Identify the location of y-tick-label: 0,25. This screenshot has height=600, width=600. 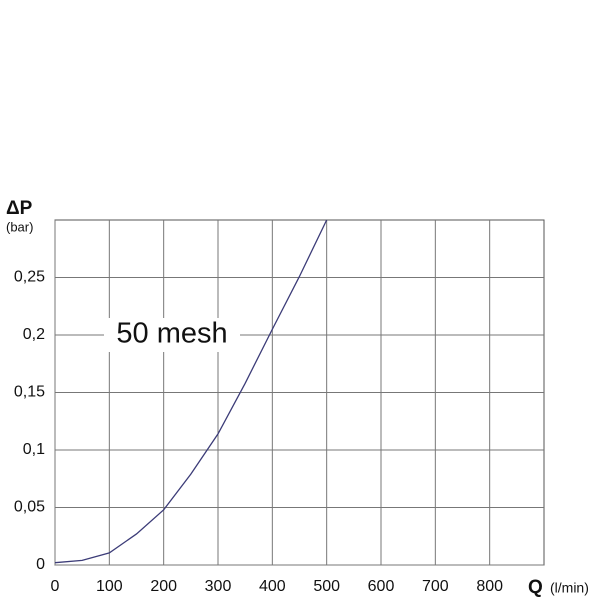
(29, 277).